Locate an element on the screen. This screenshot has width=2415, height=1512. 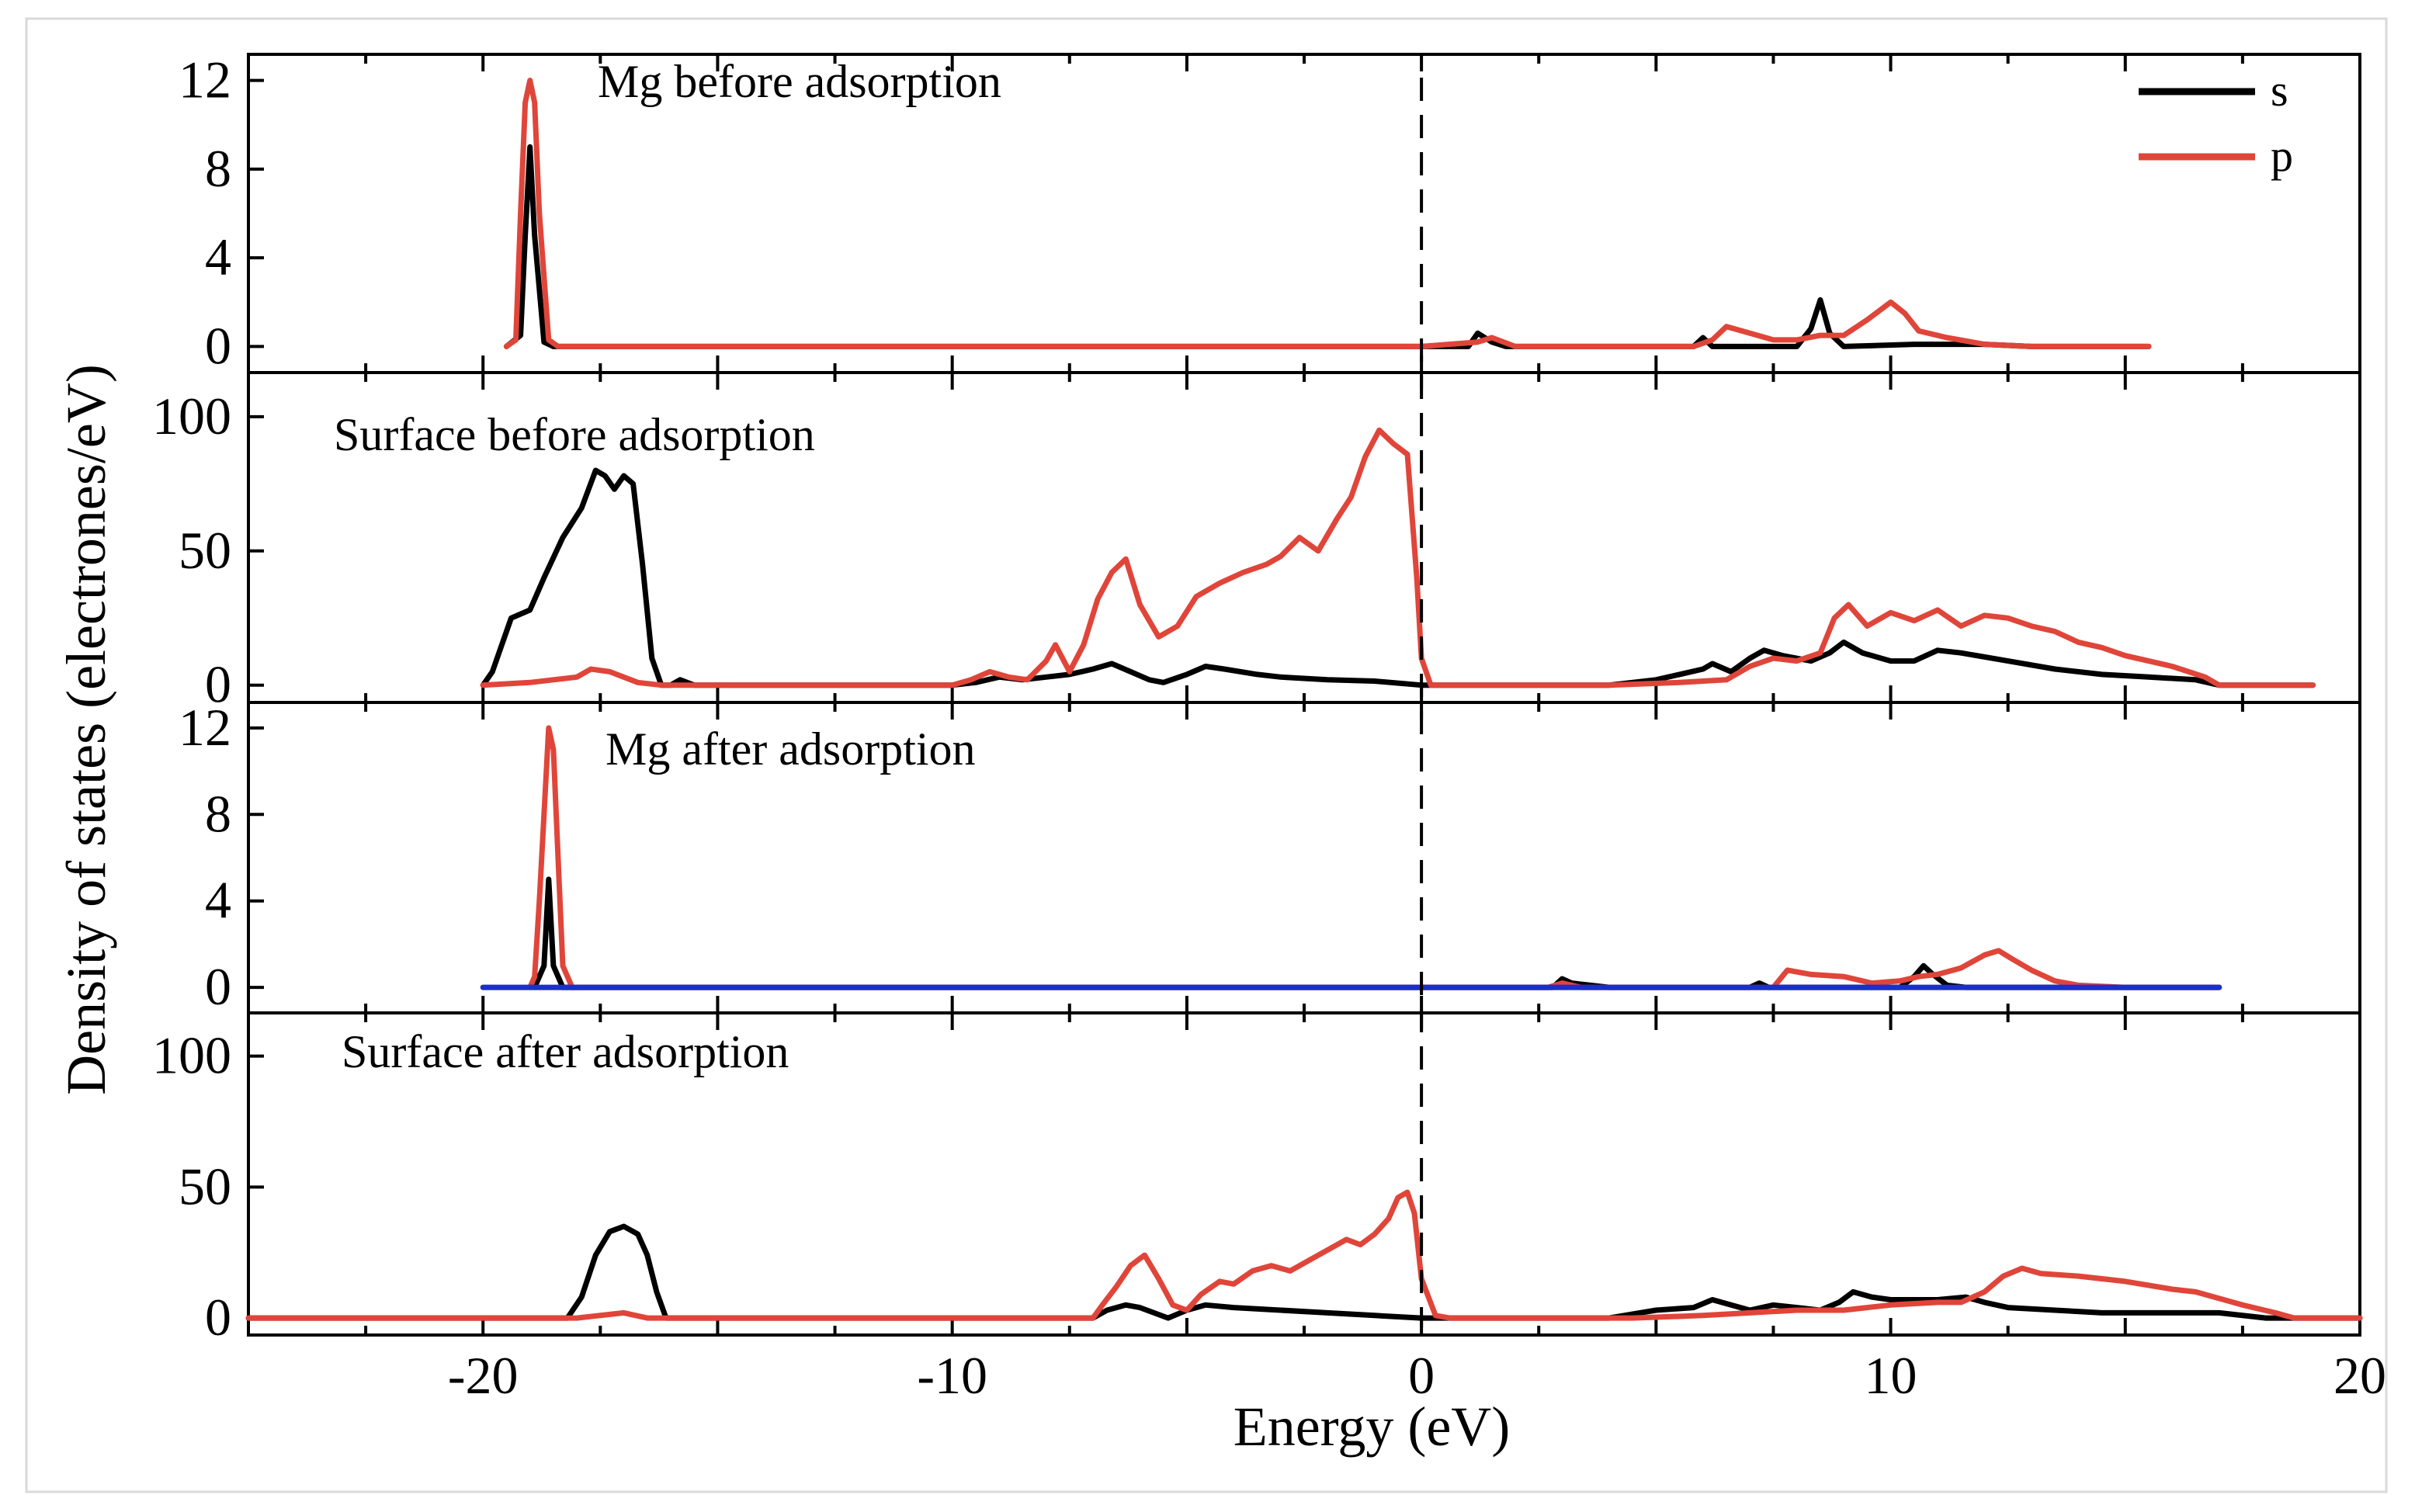
x-tick-label: 0 is located at coordinates (1421, 1375).